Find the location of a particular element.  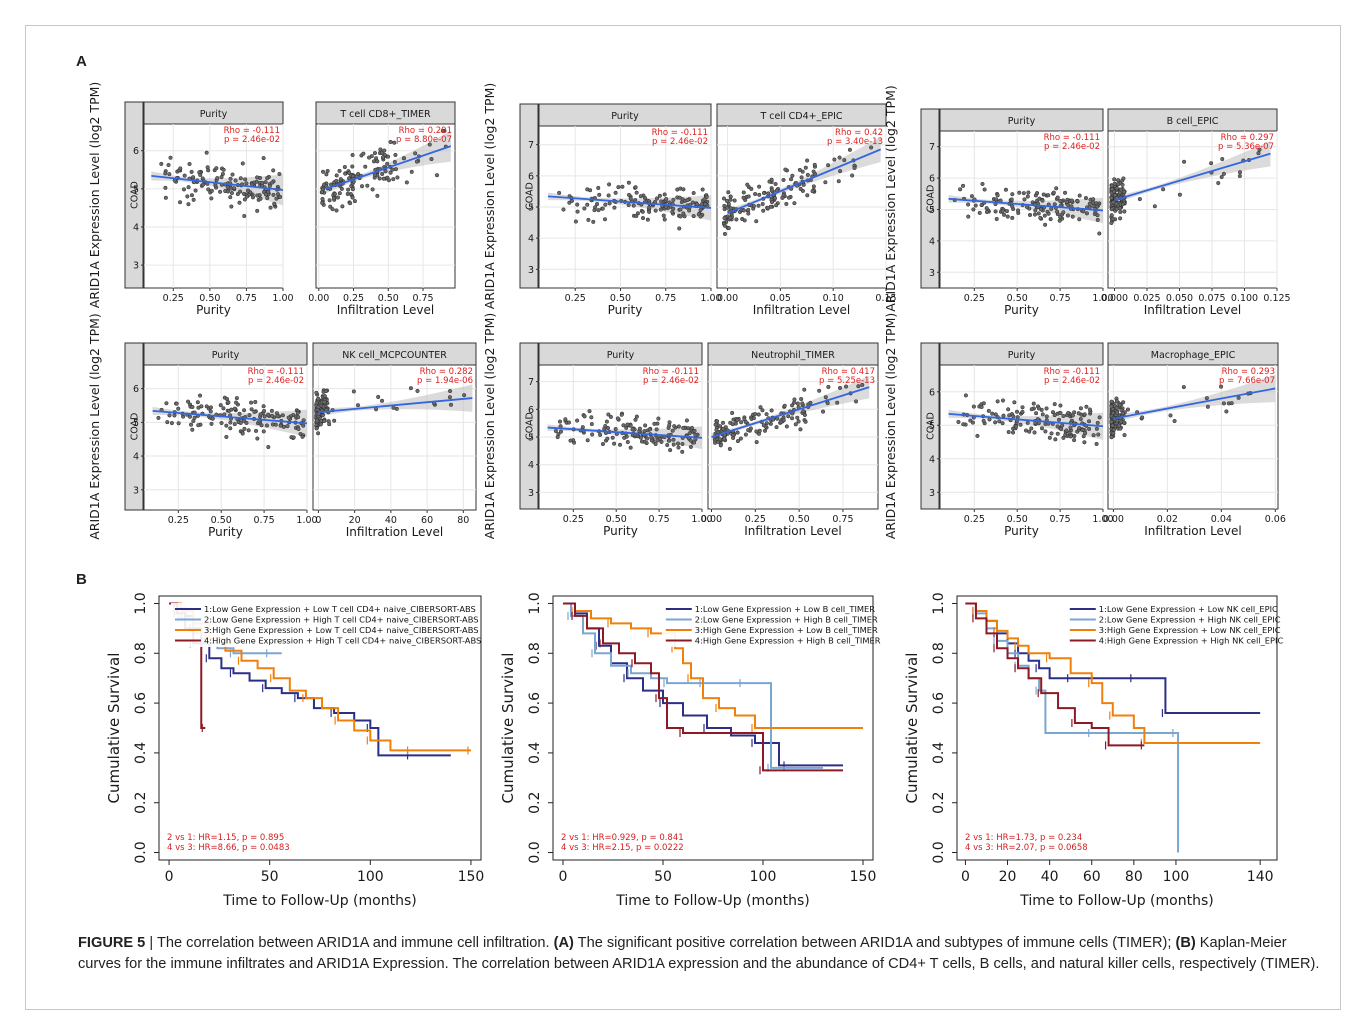

hazard-ratio-label: 4 vs 3: HR=2.15, p = 0.0222 is located at coordinates (622, 848).